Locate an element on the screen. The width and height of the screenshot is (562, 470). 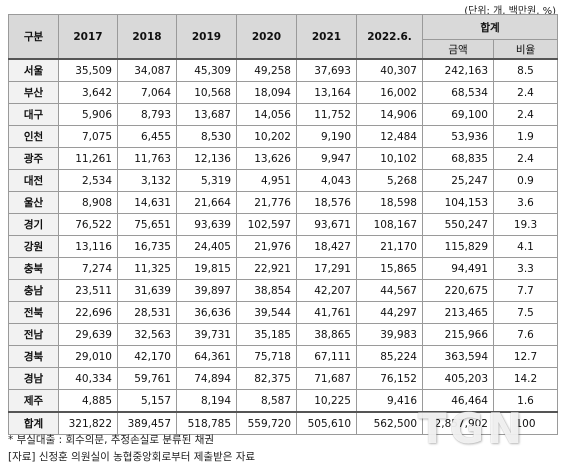
value-cell: 8,194 is located at coordinates (206, 401).